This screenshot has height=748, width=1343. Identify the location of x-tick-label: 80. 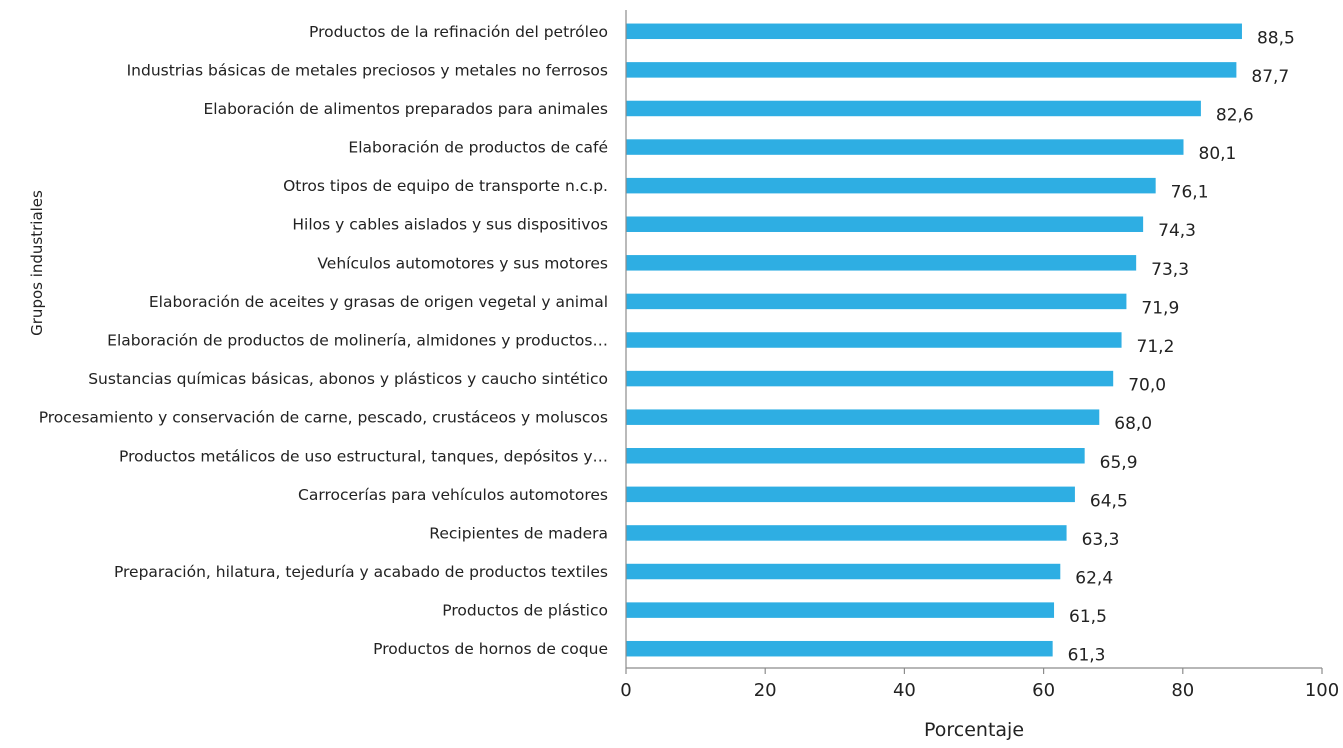
(1182, 690).